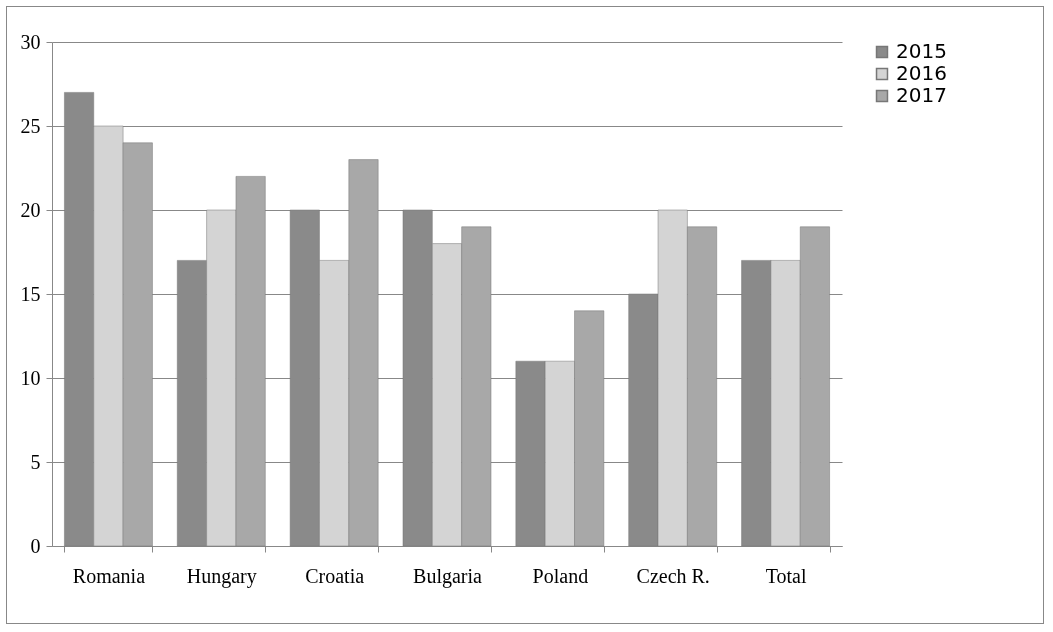  I want to click on x-tick-label: Czech R., so click(673, 575).